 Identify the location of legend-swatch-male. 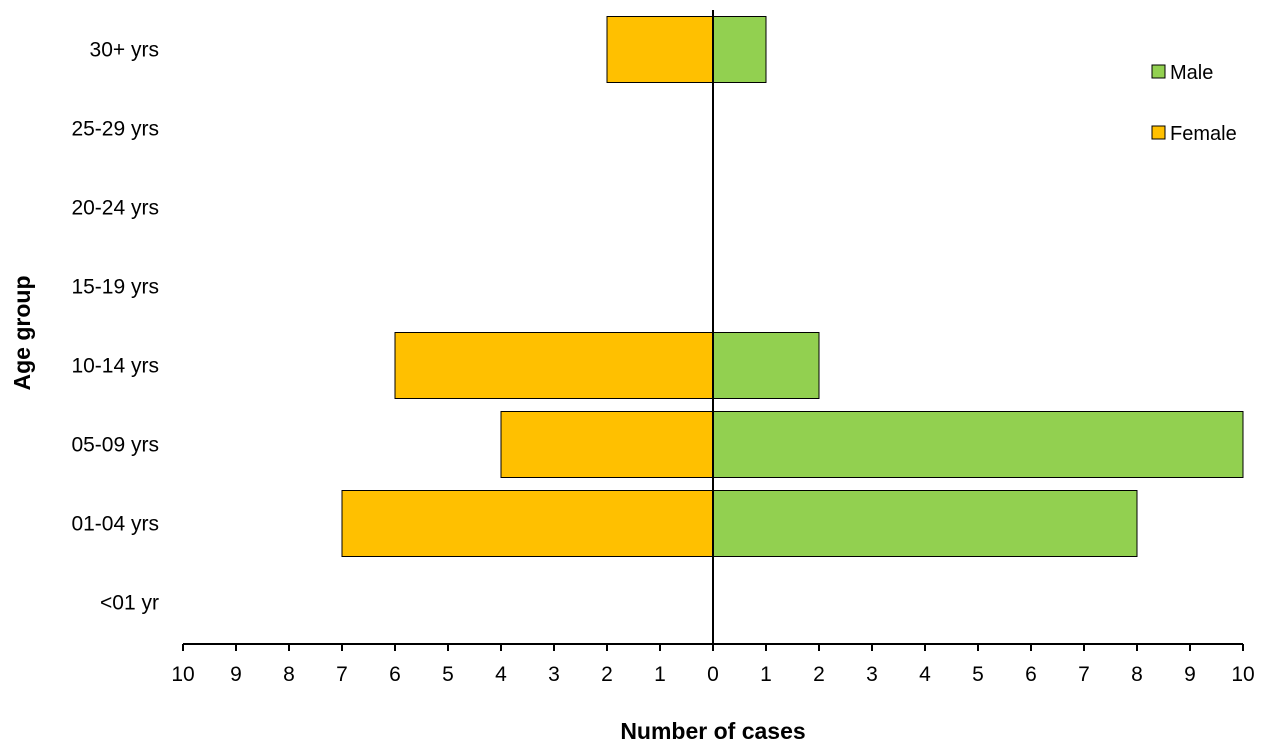
(1158, 71).